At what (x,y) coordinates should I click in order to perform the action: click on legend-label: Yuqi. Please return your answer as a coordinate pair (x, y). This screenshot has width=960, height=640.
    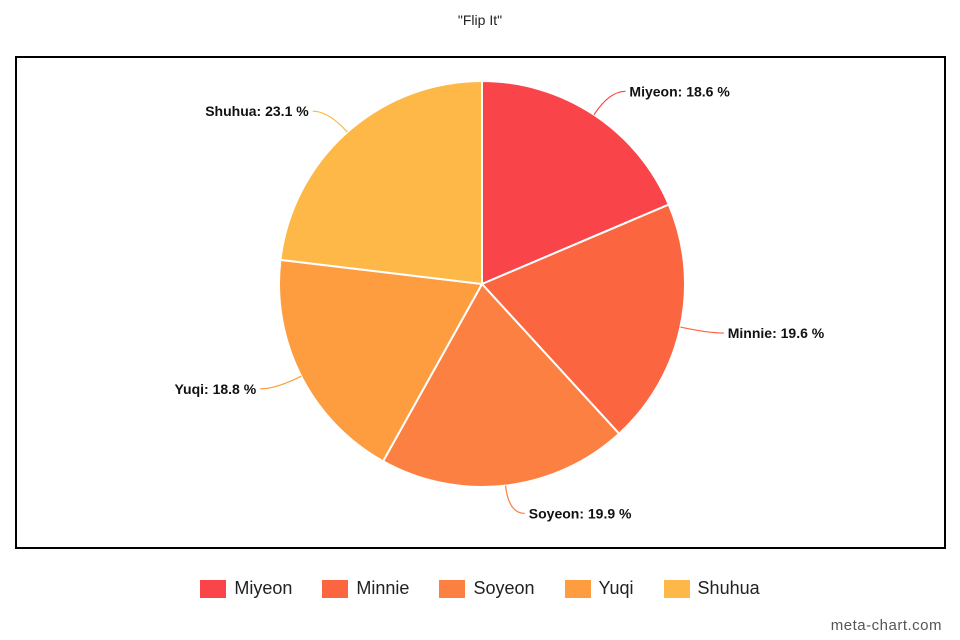
    Looking at the image, I should click on (616, 588).